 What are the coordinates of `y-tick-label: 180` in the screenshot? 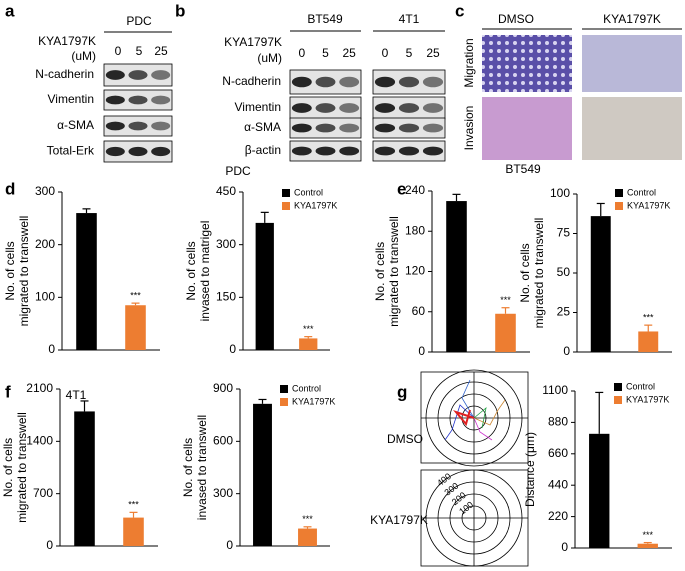 It's located at (415, 230).